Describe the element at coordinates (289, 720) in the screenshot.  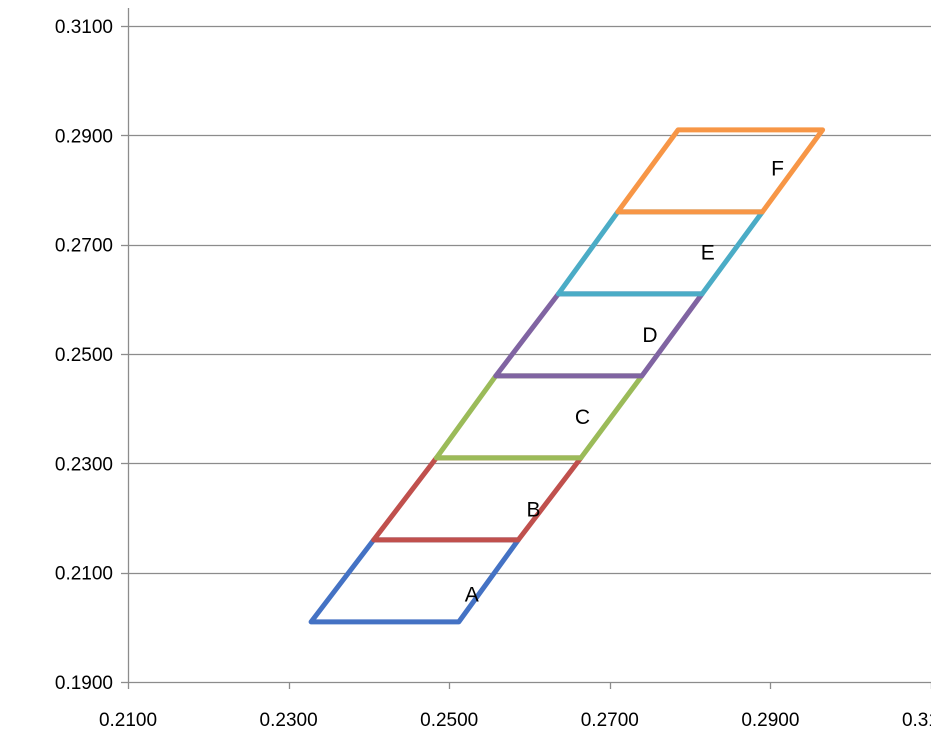
I see `x-tick-label: 0.2300` at that location.